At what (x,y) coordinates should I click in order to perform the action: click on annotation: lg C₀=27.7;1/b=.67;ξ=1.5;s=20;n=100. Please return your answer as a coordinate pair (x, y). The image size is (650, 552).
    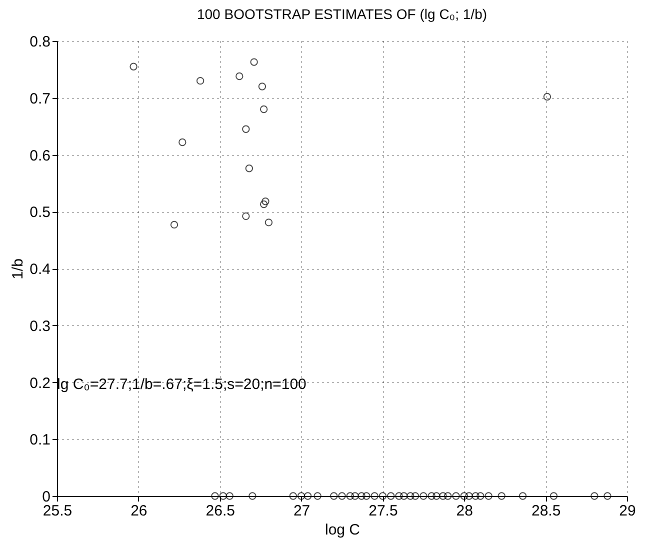
    Looking at the image, I should click on (181, 384).